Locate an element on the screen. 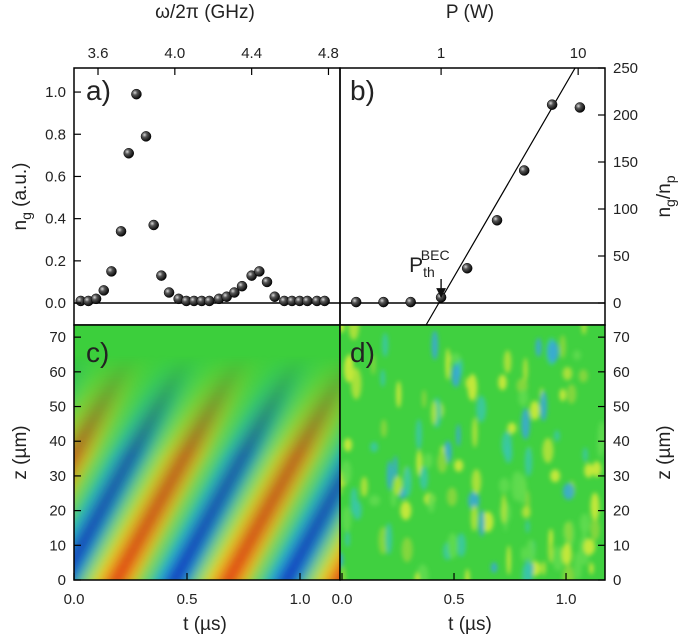 The width and height of the screenshot is (685, 642). y-tick-label: 0.6 is located at coordinates (55, 176).